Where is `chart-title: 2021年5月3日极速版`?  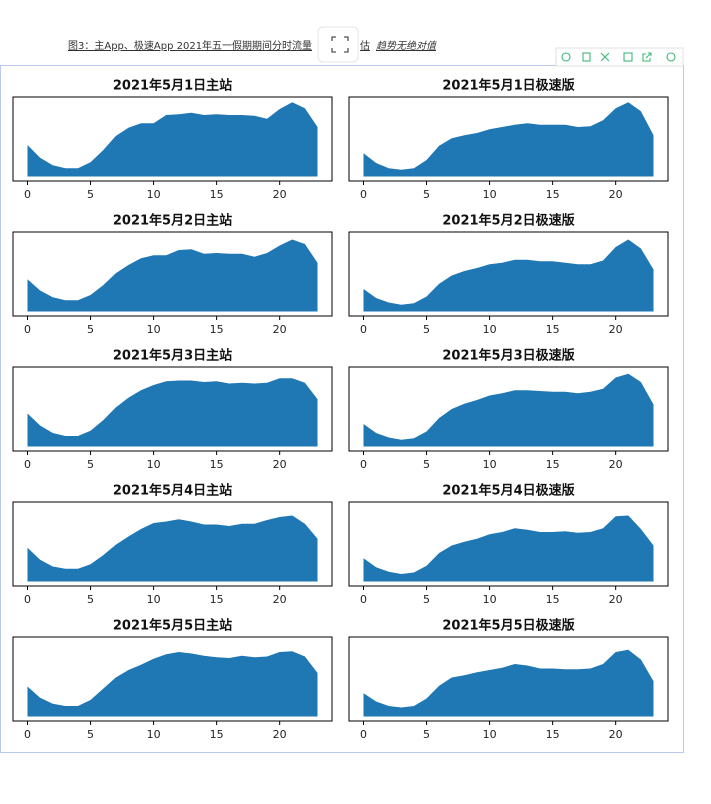
chart-title: 2021年5月3日极速版 is located at coordinates (508, 356).